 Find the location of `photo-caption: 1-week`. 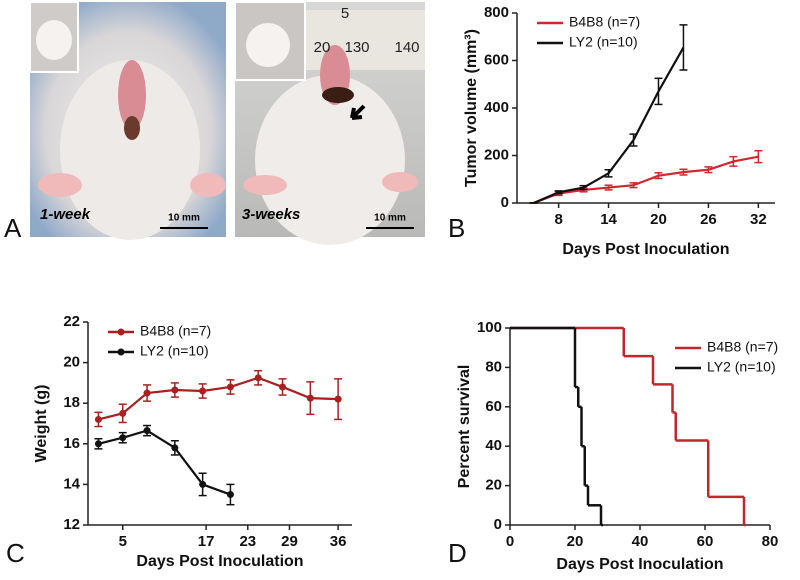

photo-caption: 1-week is located at coordinates (65, 214).